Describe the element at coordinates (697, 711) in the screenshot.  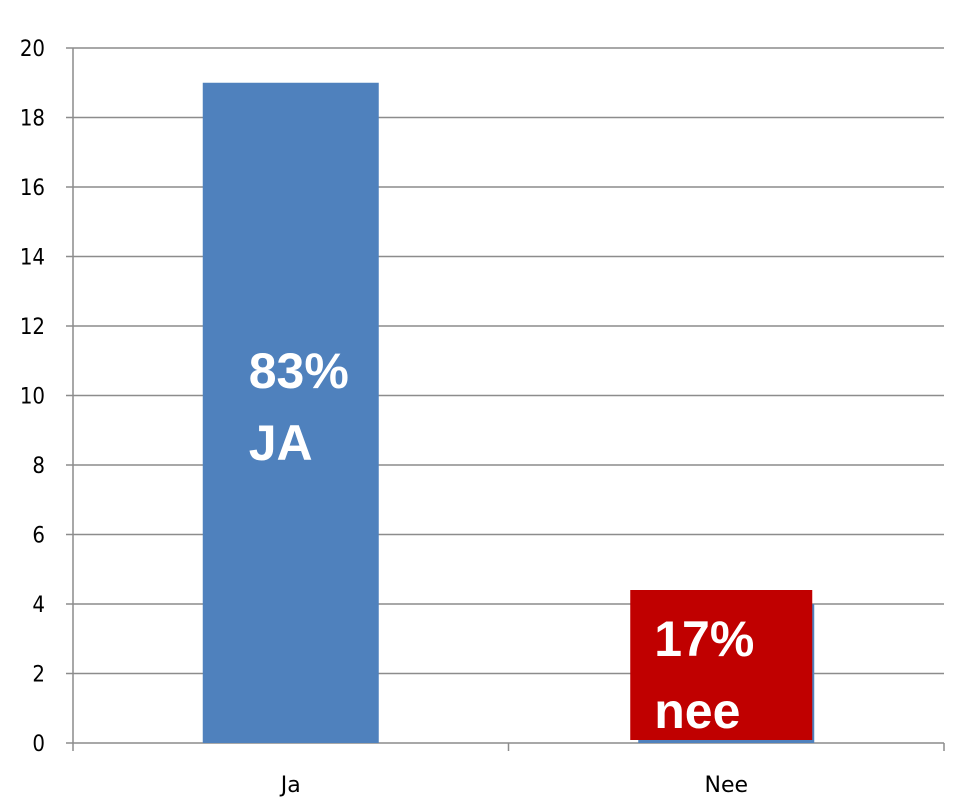
I see `annotation-text: nee` at that location.